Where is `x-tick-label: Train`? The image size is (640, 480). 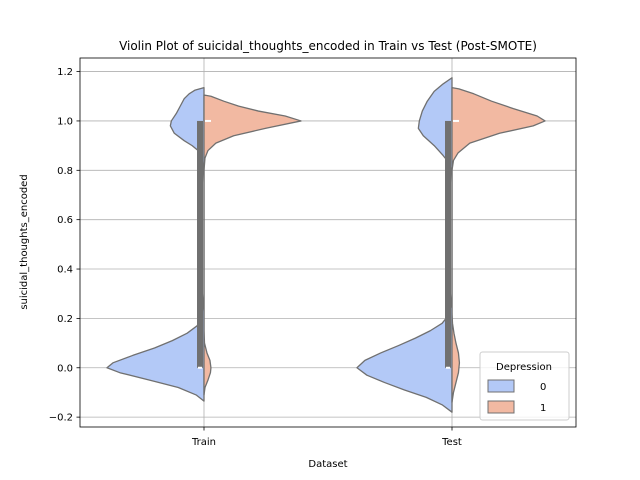
x-tick-label: Train is located at coordinates (203, 442).